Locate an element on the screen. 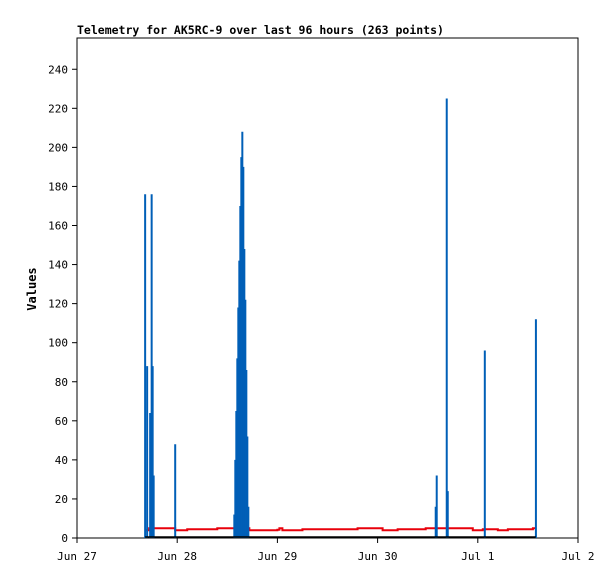  series-0-line is located at coordinates (340, 529).